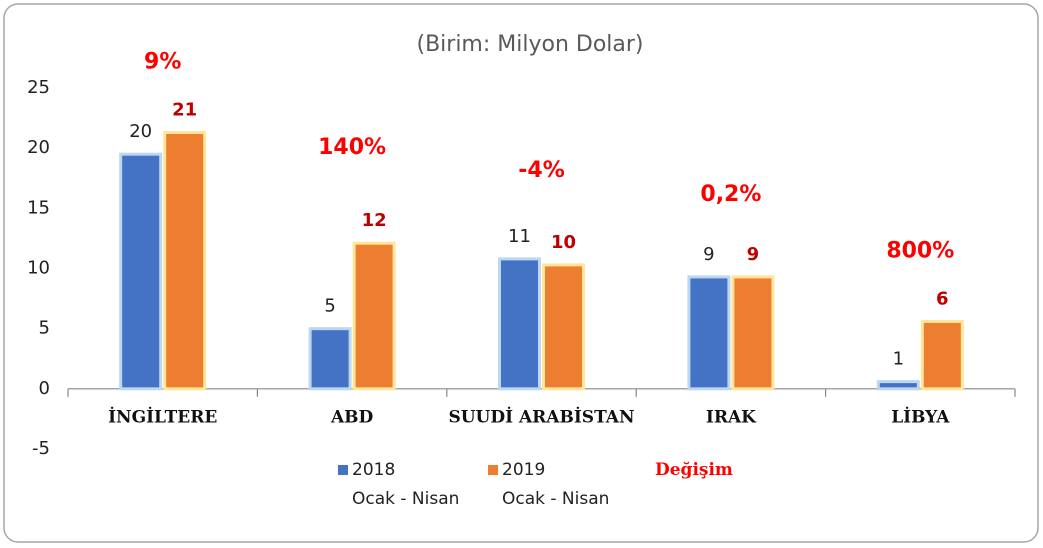 The image size is (1043, 548). What do you see at coordinates (41, 448) in the screenshot?
I see `y-tick-label: -5` at bounding box center [41, 448].